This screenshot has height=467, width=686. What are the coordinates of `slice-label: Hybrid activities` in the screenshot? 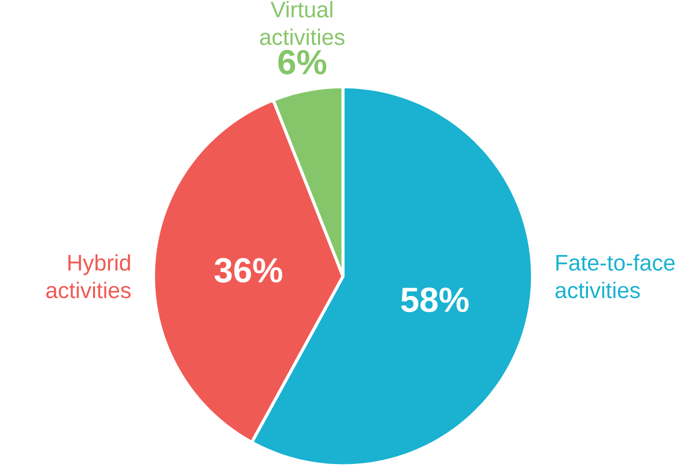 It's located at (88, 276).